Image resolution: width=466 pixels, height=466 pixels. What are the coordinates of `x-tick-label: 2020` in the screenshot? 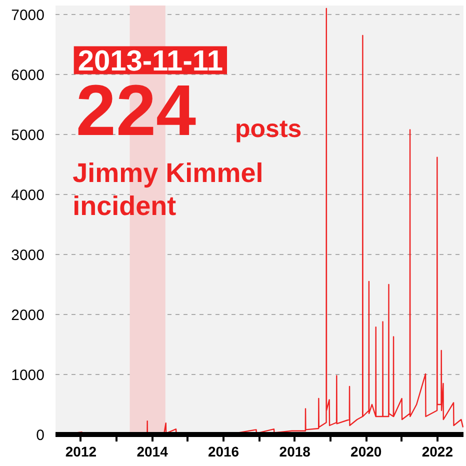 It's located at (366, 452).